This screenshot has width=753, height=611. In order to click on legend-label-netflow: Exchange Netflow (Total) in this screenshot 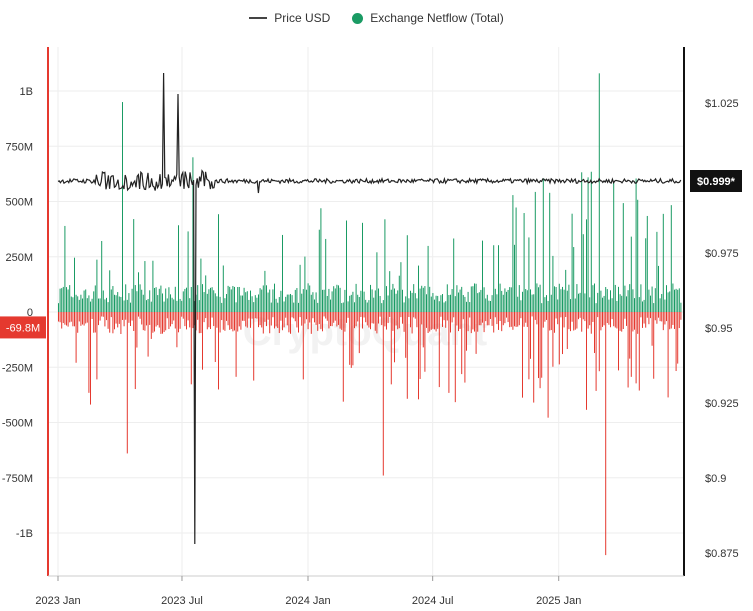, I will do `click(437, 18)`.